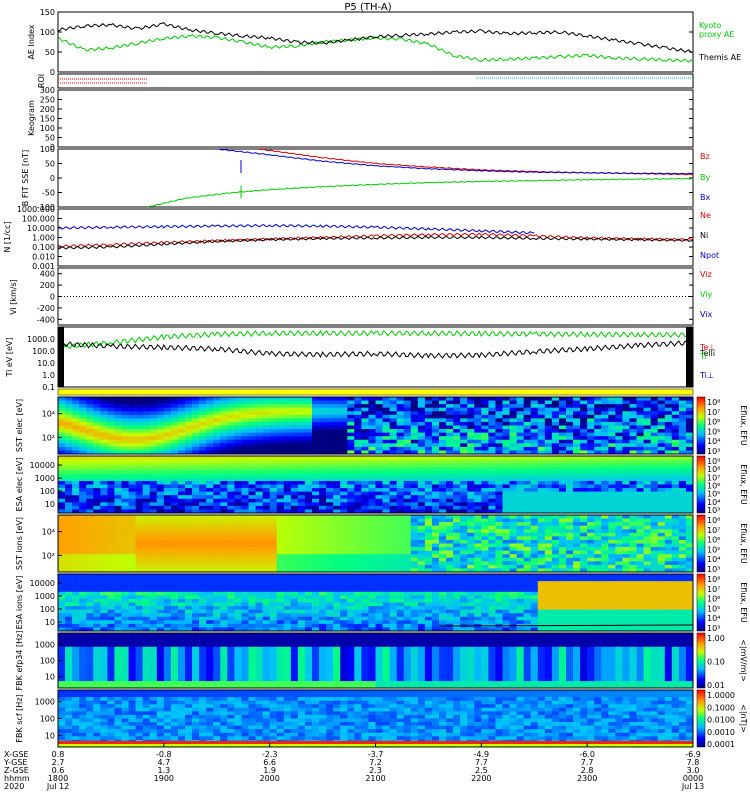 The image size is (750, 800). Describe the element at coordinates (19, 543) in the screenshot. I see `ylabel: SST ions [eV]` at that location.